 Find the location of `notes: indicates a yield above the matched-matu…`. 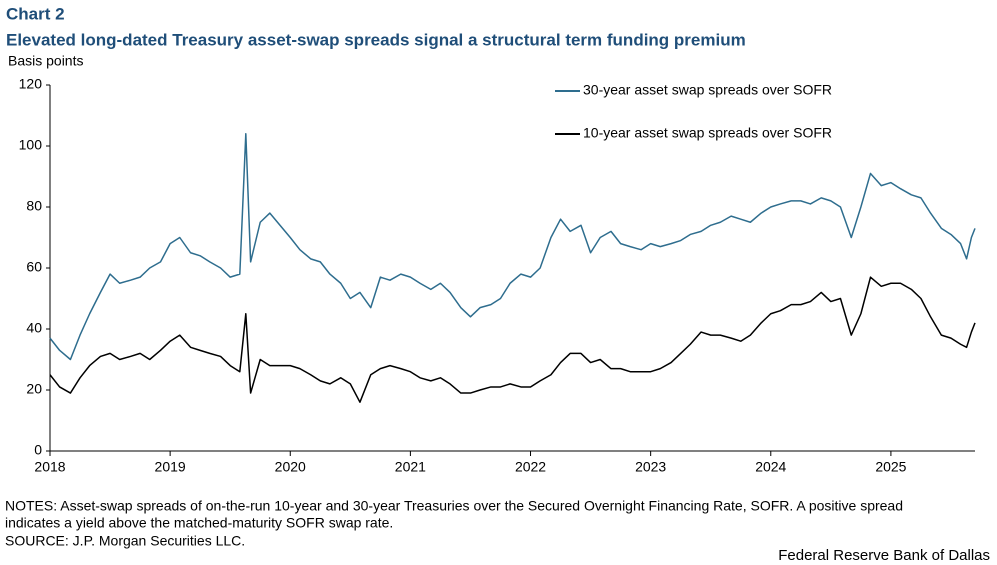

notes: indicates a yield above the matched-matu… is located at coordinates (199, 523).